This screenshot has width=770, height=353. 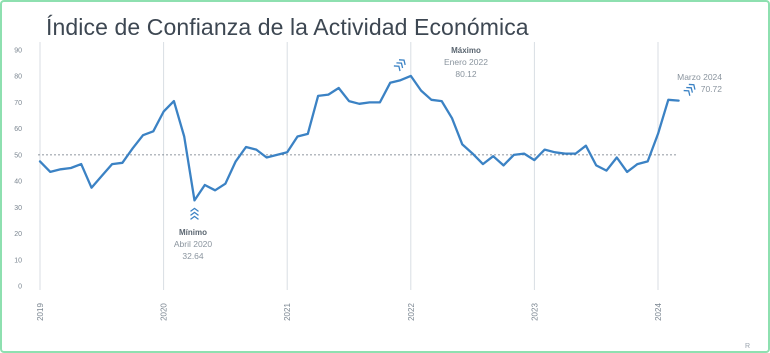 What do you see at coordinates (18, 208) in the screenshot?
I see `y-tick-label: 30` at bounding box center [18, 208].